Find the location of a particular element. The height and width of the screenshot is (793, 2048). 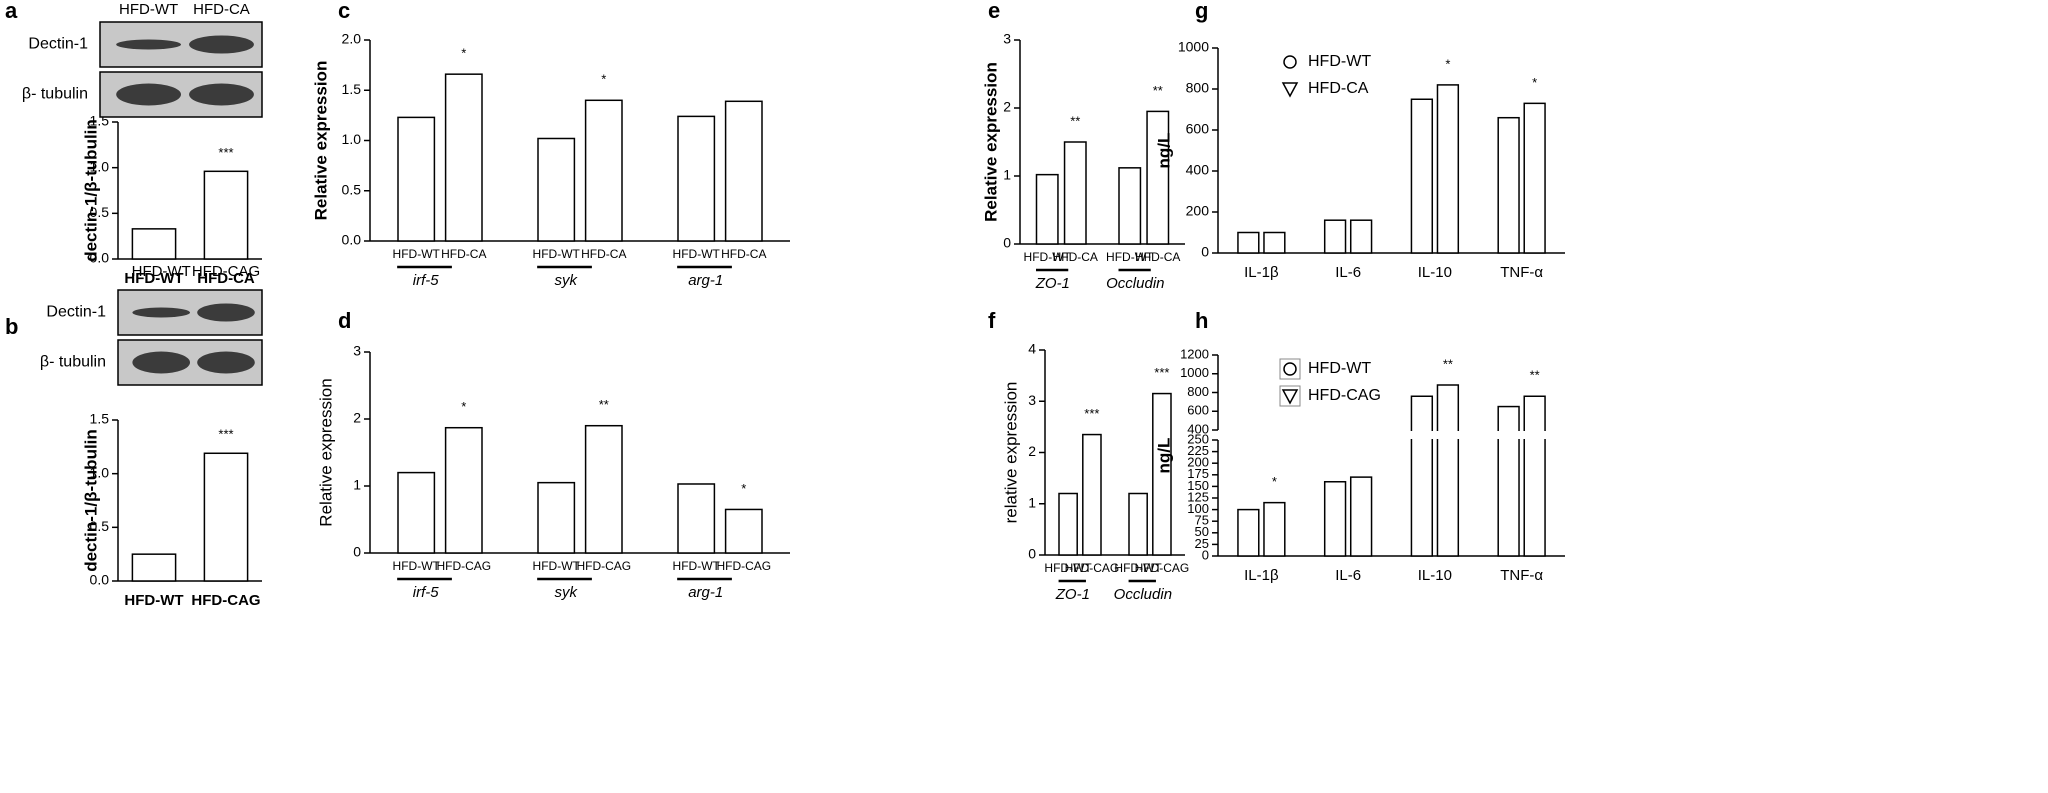

panel-label: b is located at coordinates (11, 326).